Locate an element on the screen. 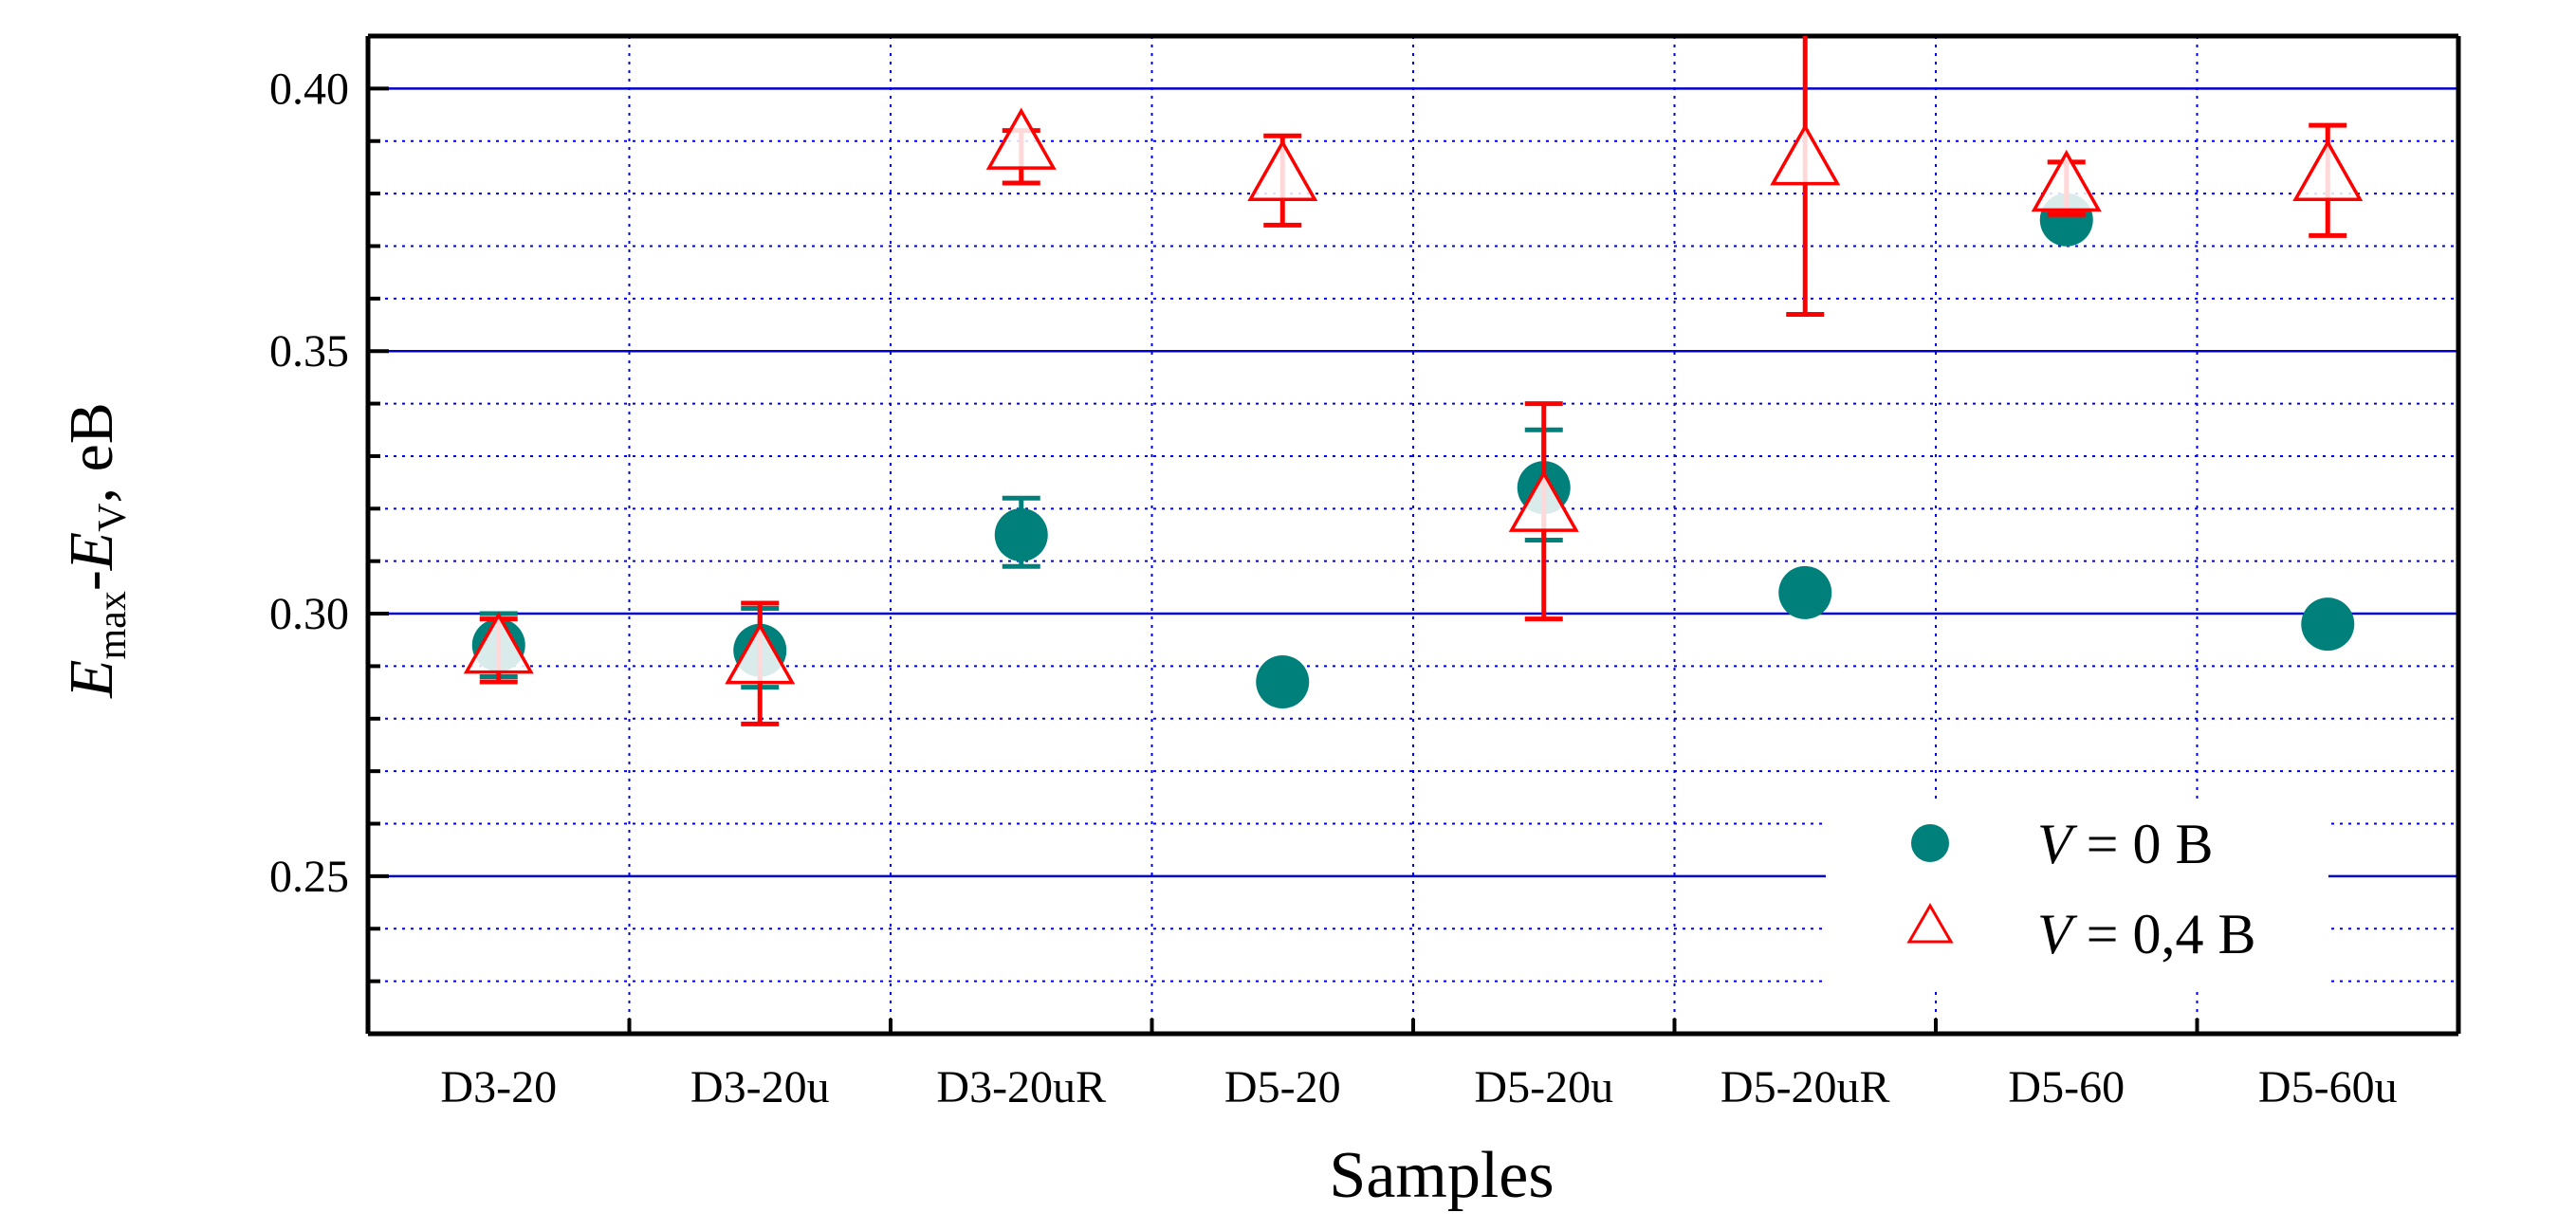  x-tick-label: D5-60u is located at coordinates (2328, 1087).